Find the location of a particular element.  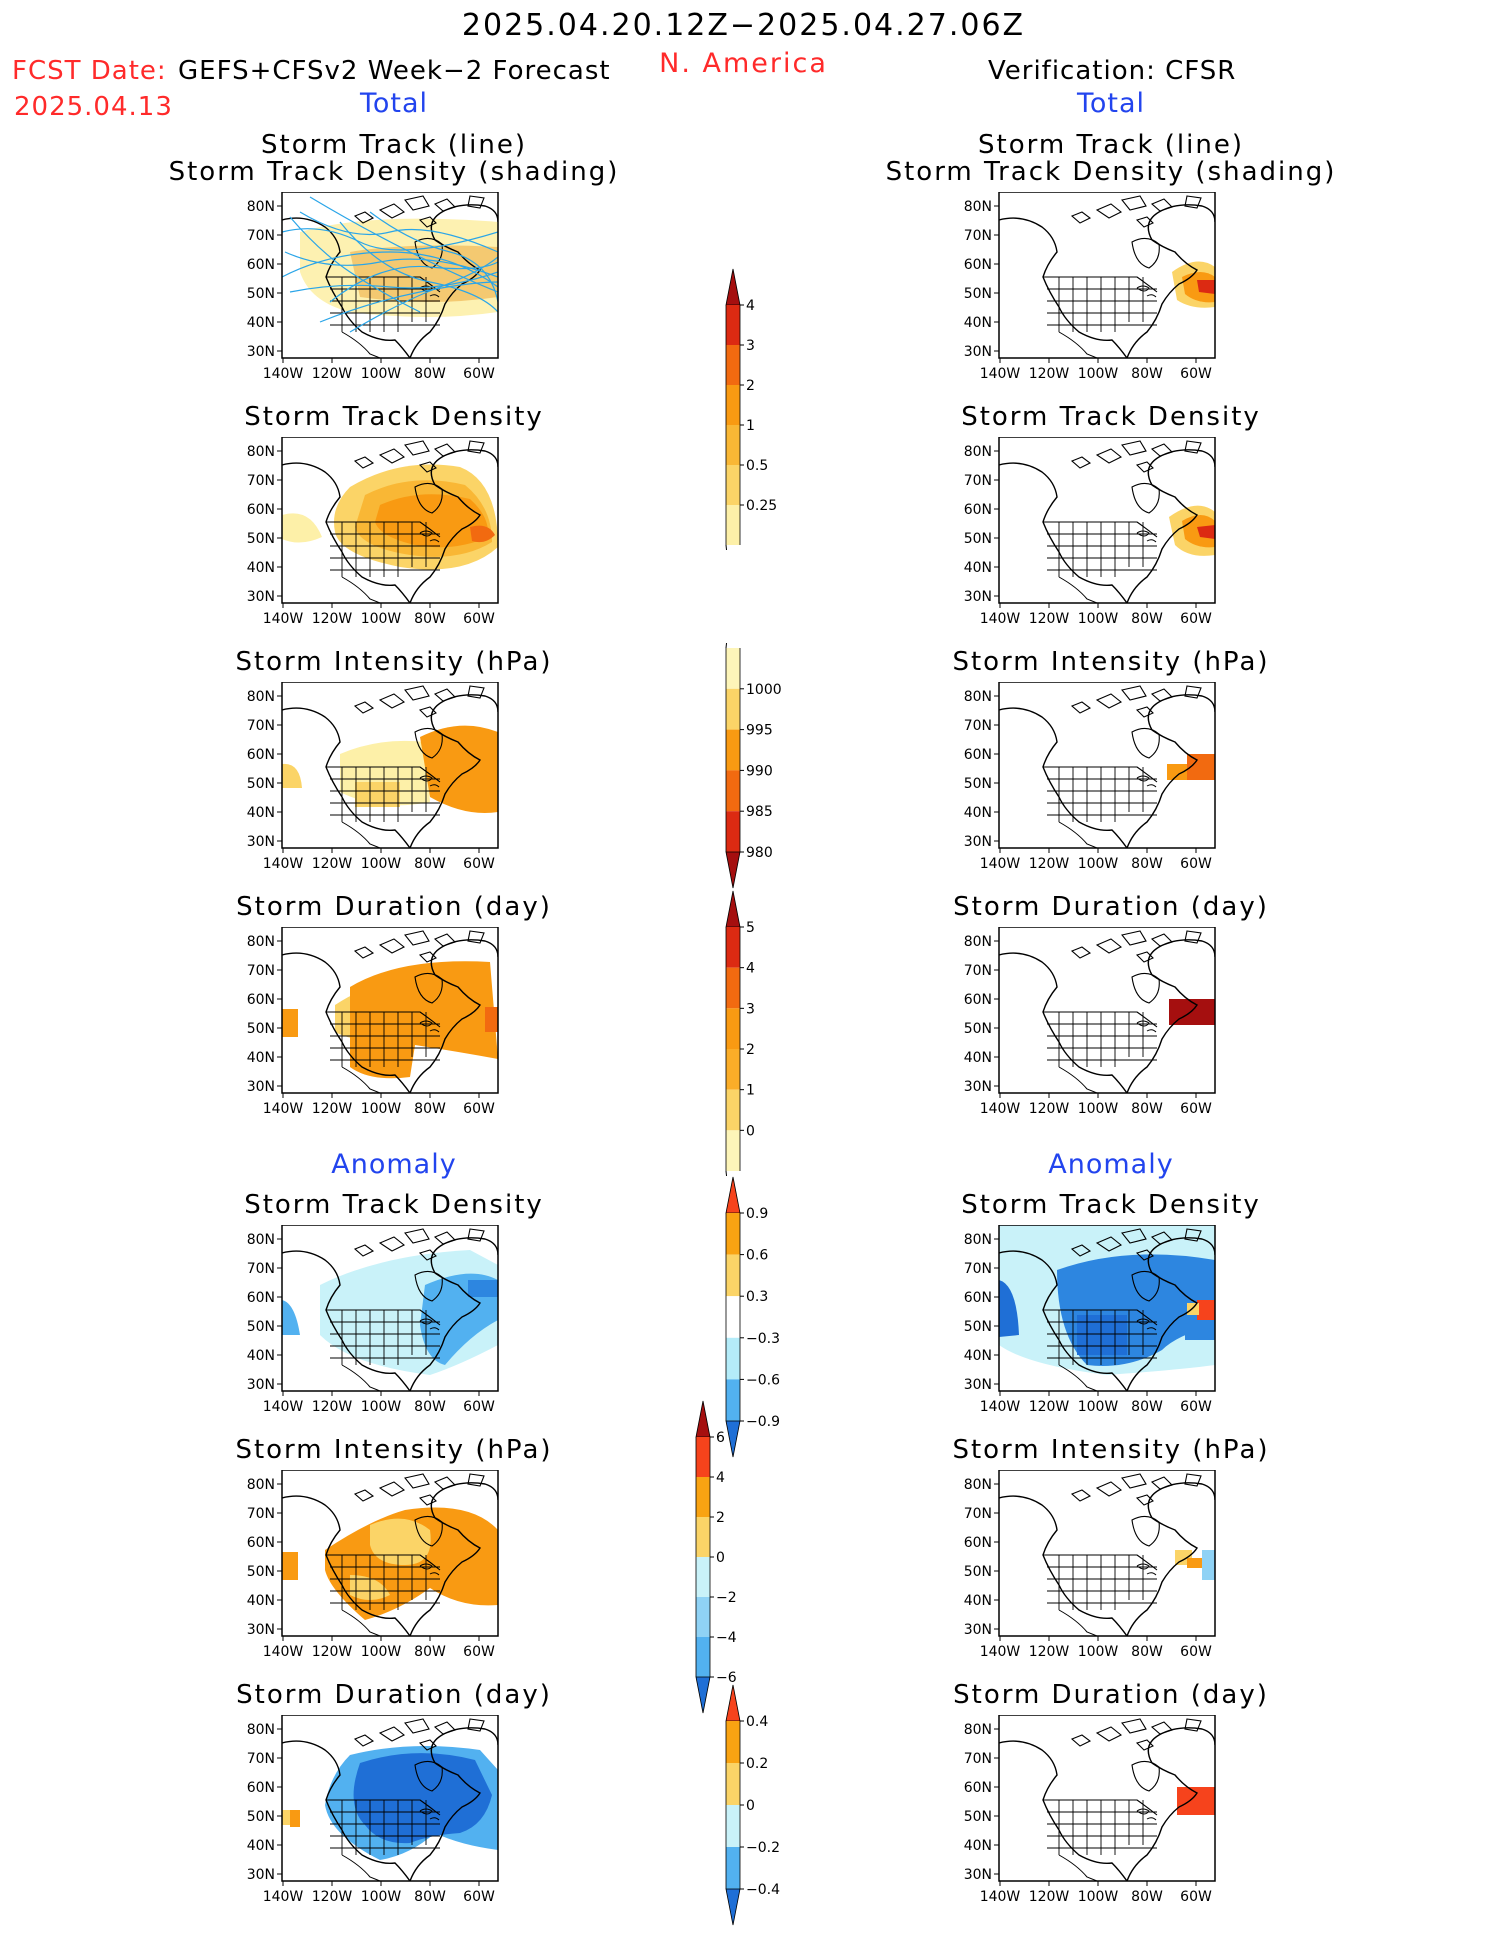

right-track-density-title: Storm Track Density is located at coordinates (1111, 417).